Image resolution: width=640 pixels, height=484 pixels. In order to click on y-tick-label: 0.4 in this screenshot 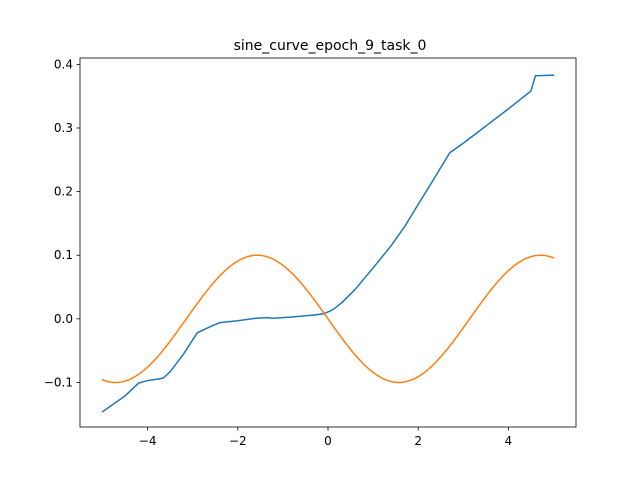, I will do `click(63, 64)`.